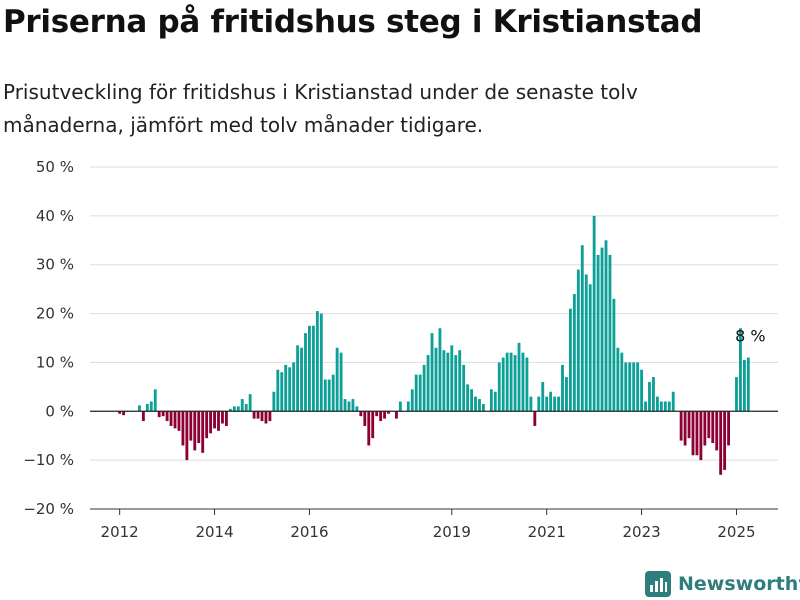 Image resolution: width=800 pixels, height=600 pixels. Describe the element at coordinates (55, 167) in the screenshot. I see `y-tick-label: 50 %` at that location.